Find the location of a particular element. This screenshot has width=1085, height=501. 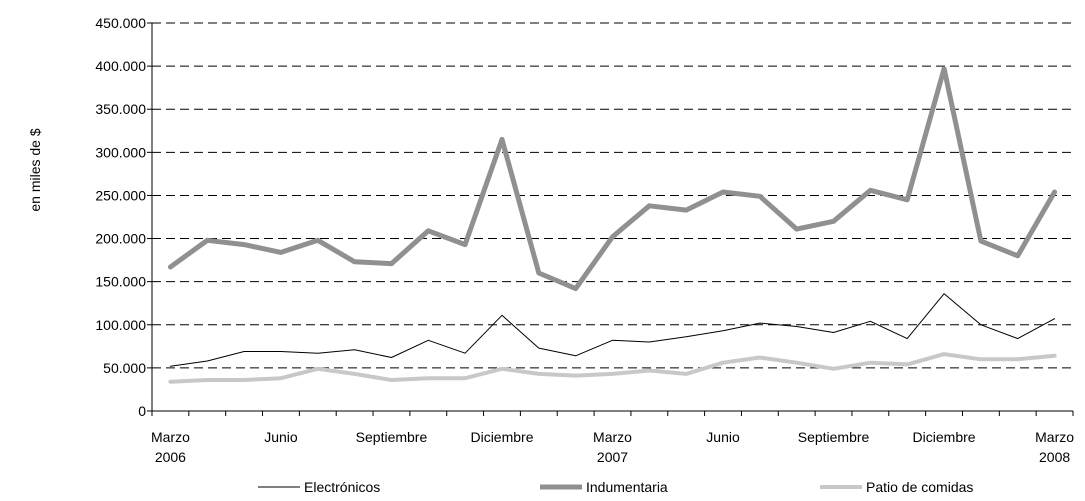

y-tick-label: 450.000 is located at coordinates (120, 23).